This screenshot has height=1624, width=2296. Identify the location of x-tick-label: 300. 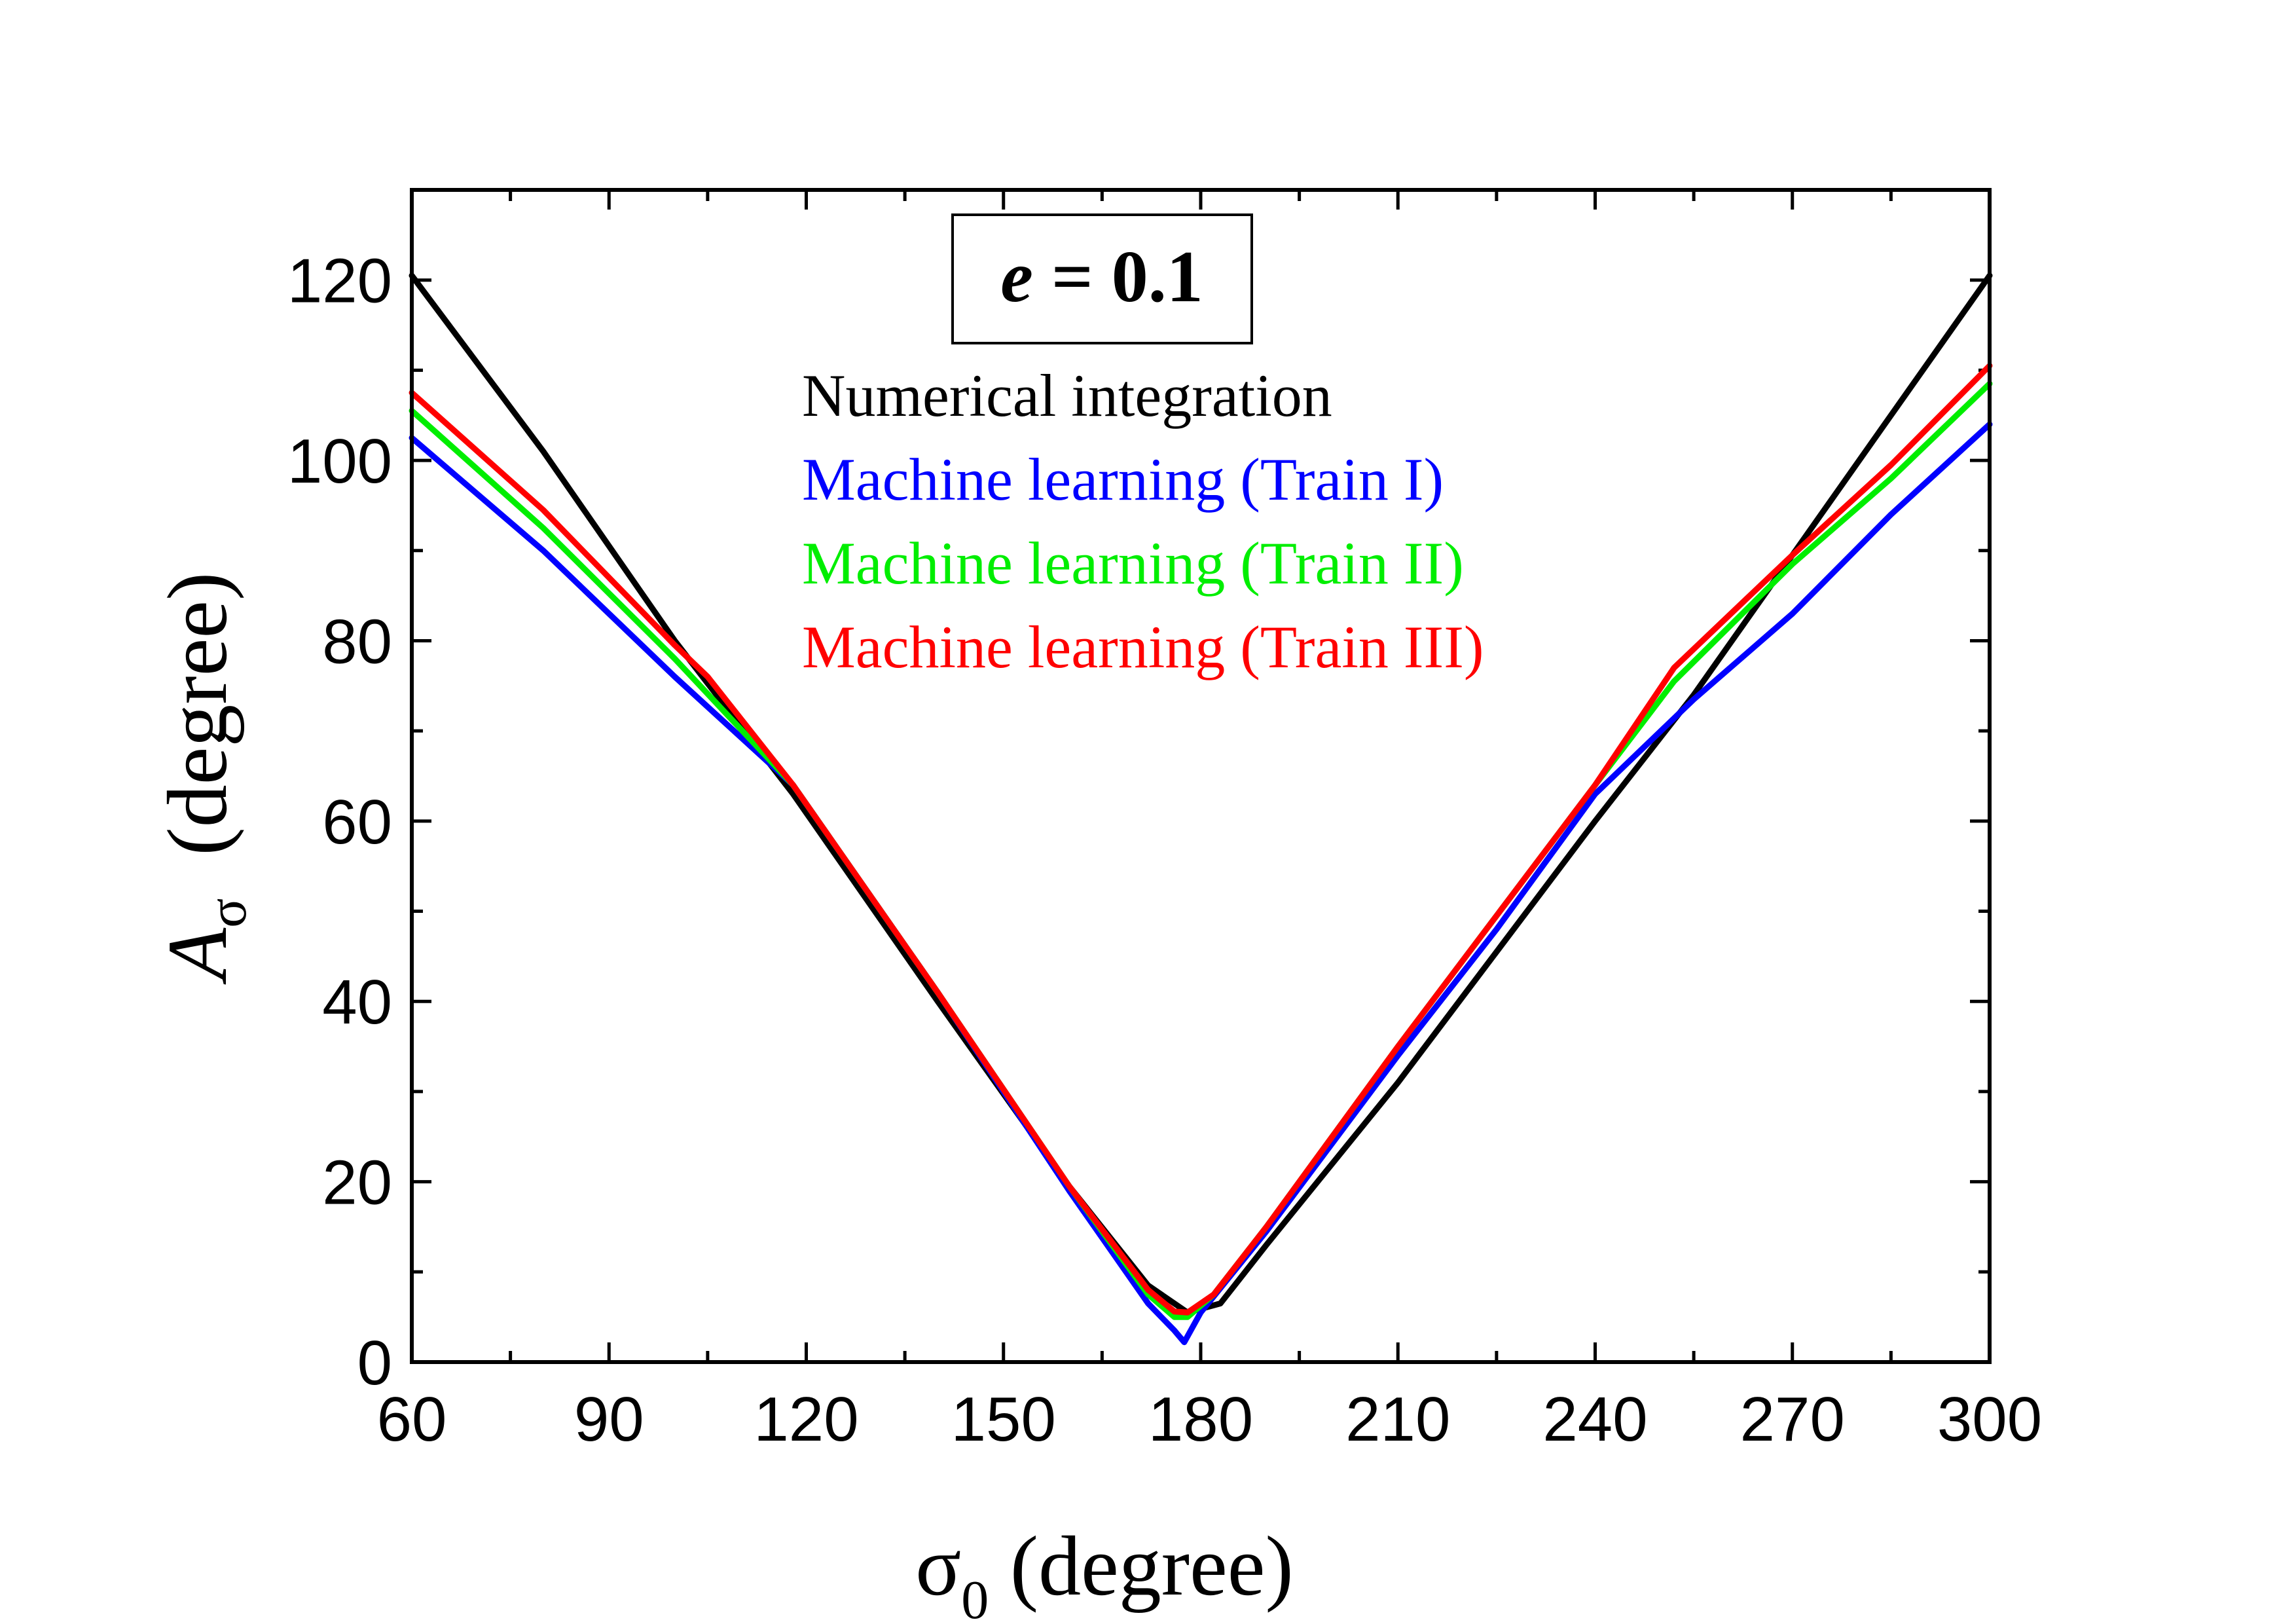
(1989, 1419).